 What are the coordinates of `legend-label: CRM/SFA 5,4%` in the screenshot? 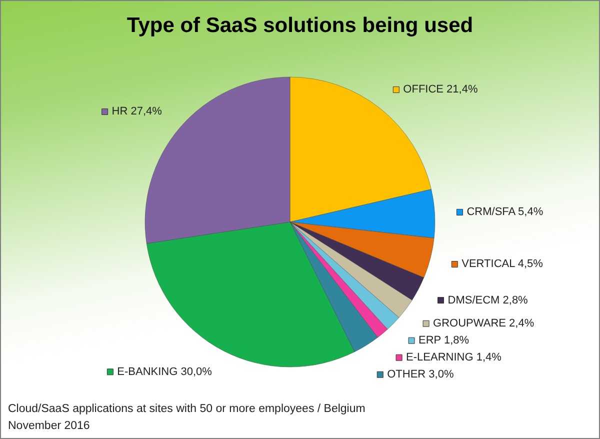 It's located at (505, 212).